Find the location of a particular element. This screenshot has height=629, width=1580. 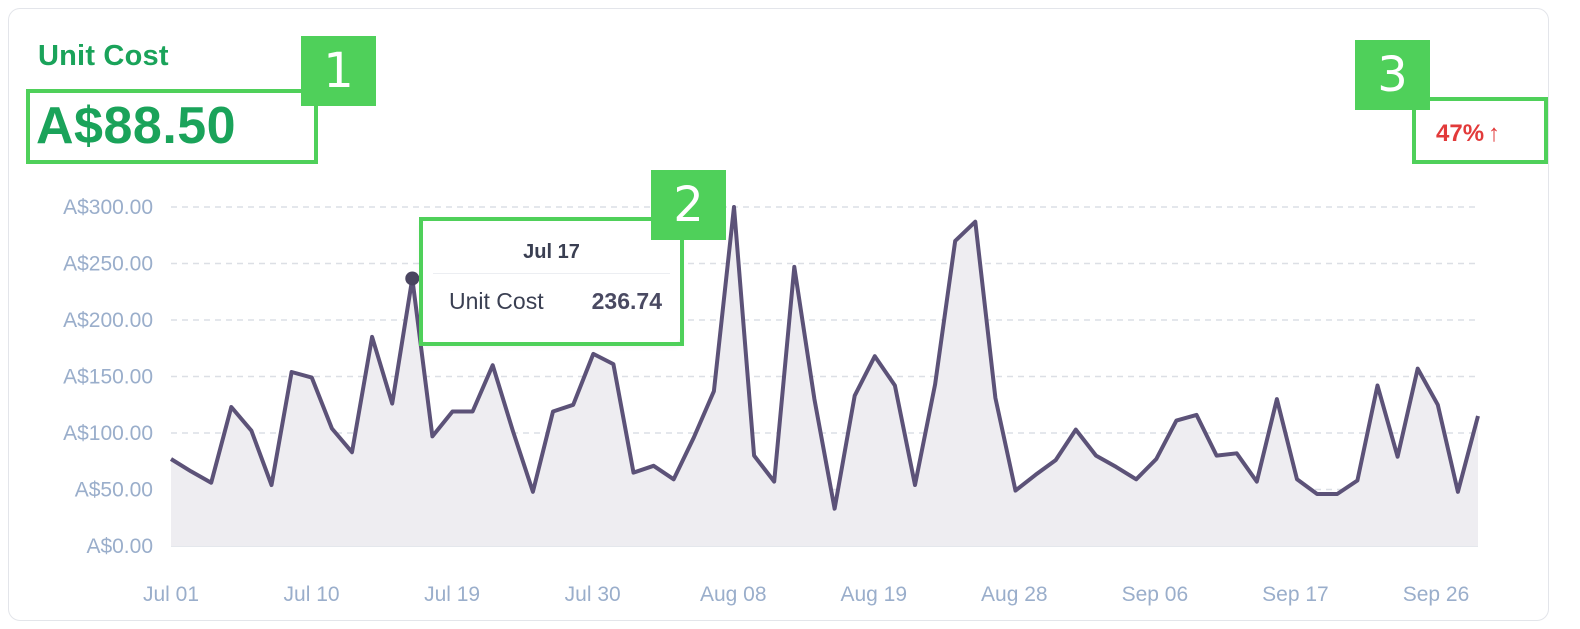

x-tick-label: Sep 26 is located at coordinates (1436, 594).